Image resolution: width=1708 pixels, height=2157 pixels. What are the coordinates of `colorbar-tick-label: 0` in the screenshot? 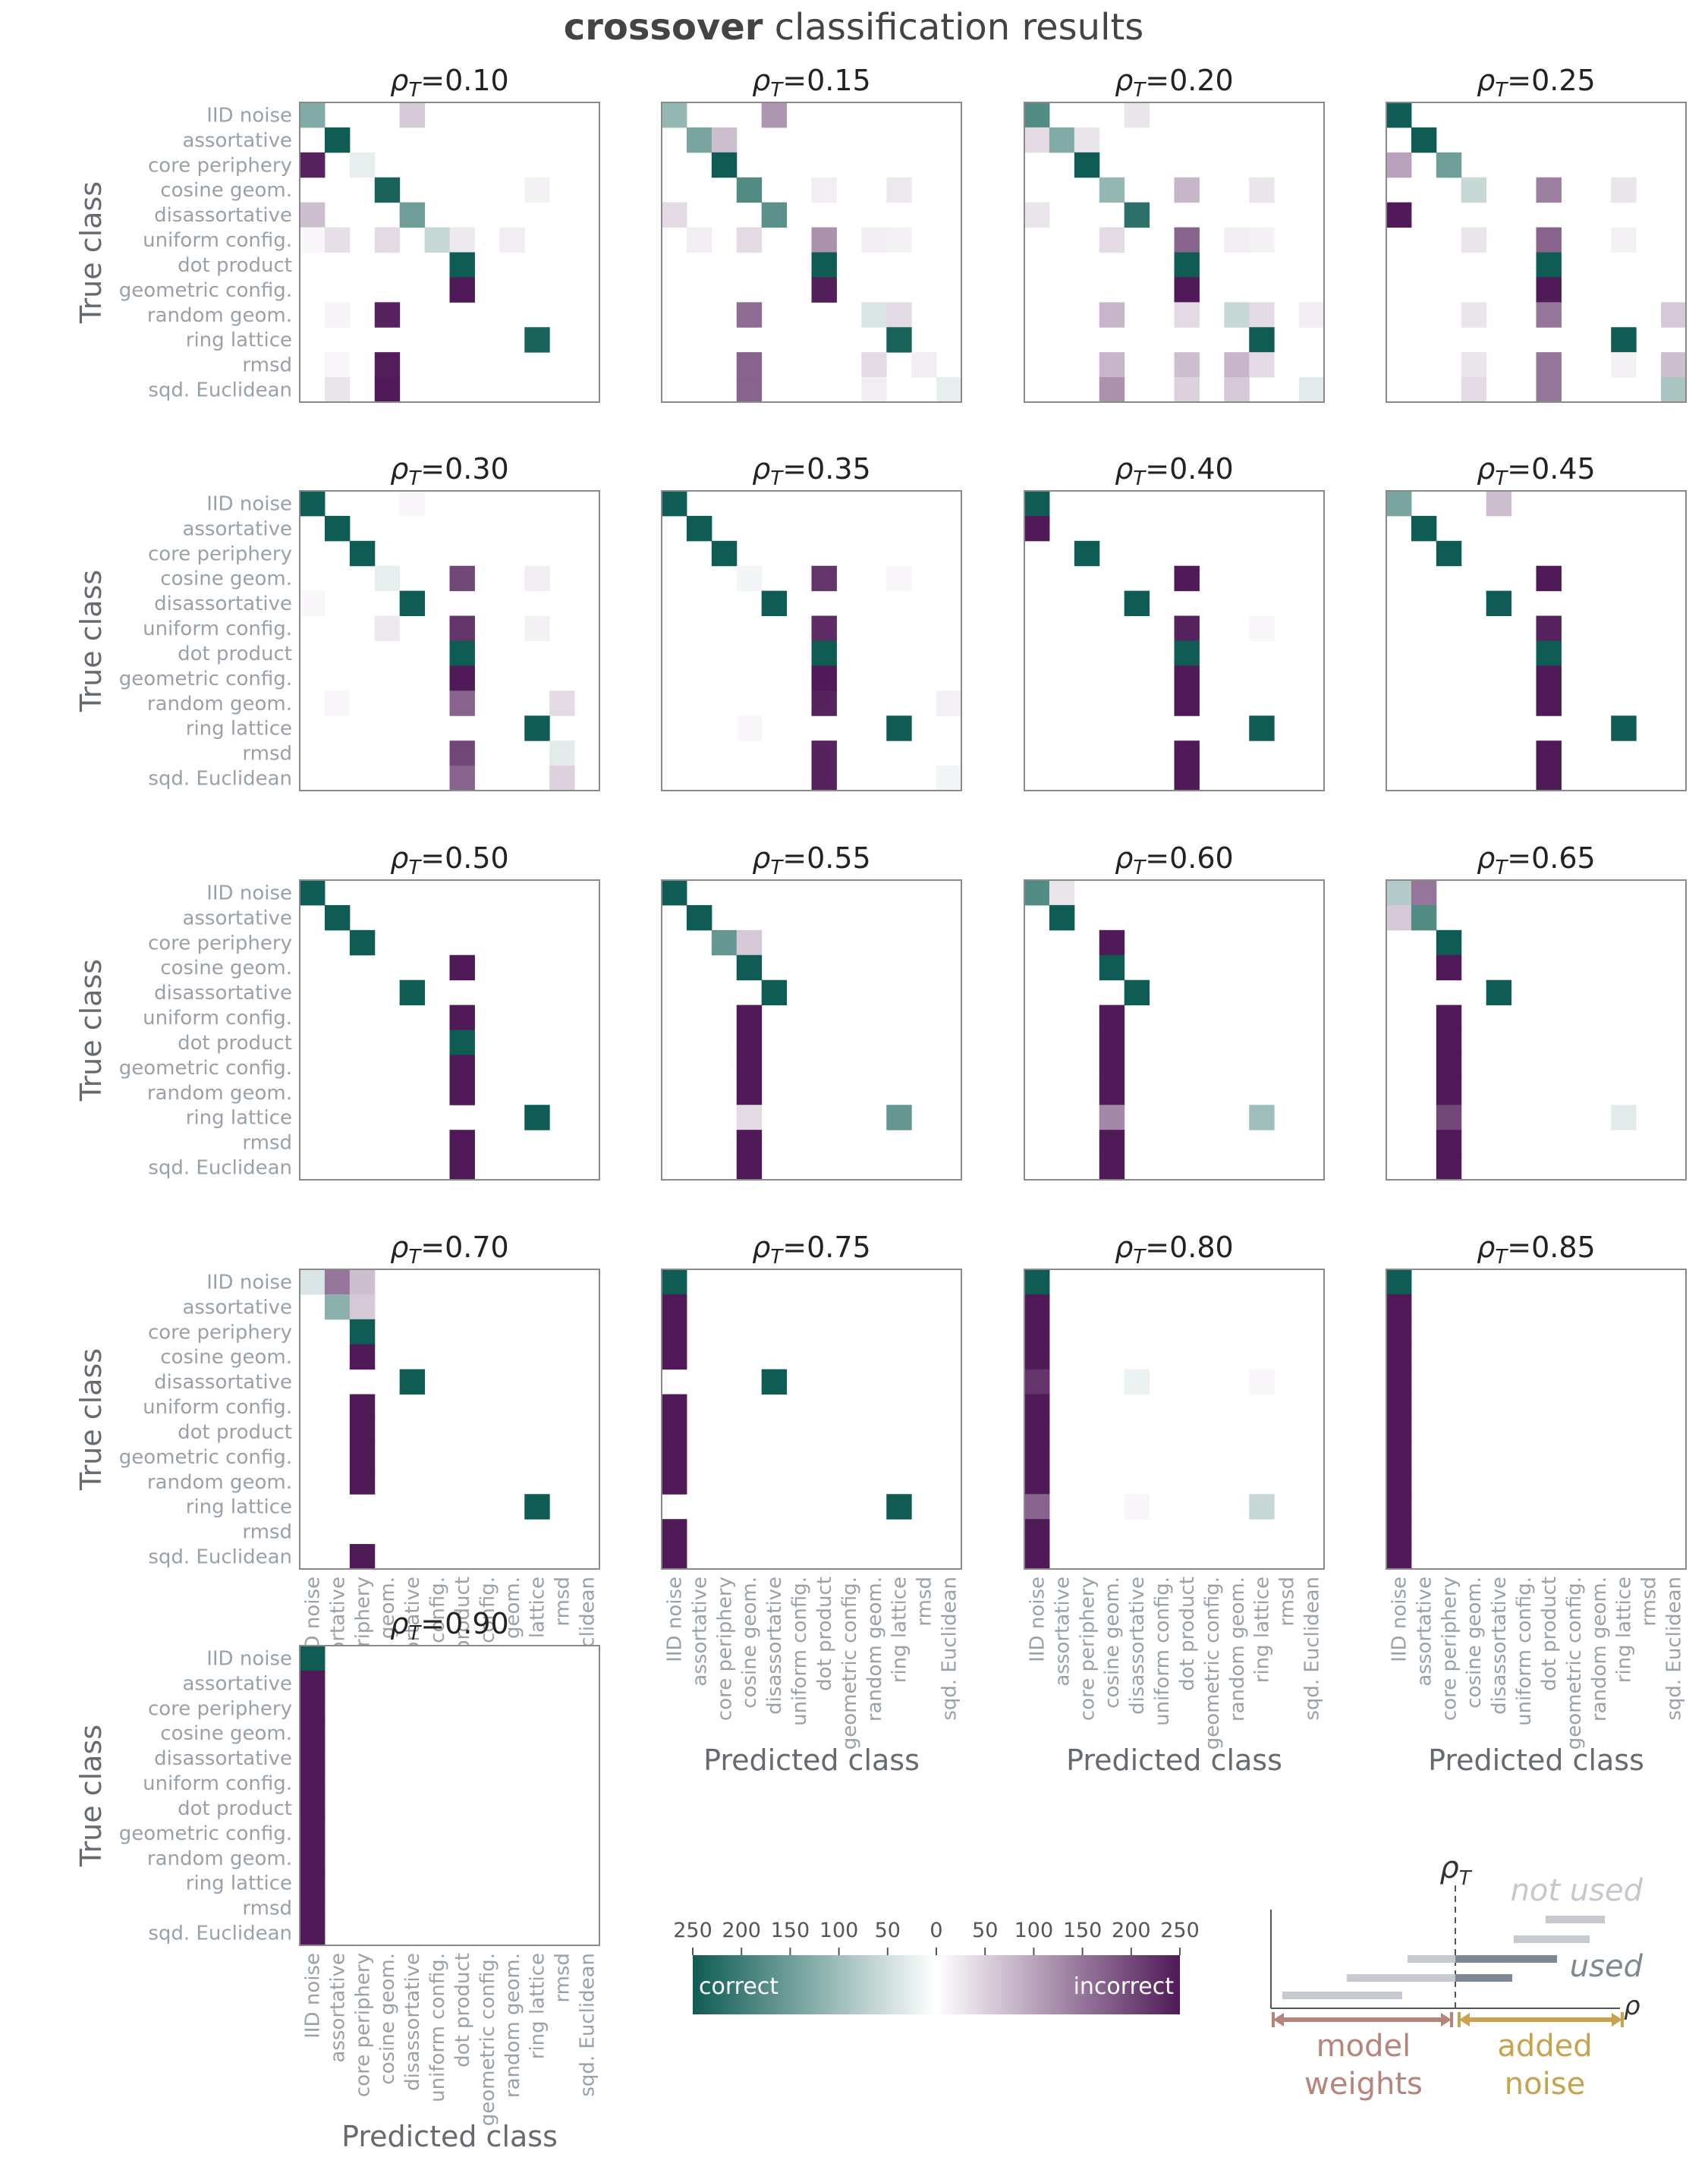 It's located at (935, 1930).